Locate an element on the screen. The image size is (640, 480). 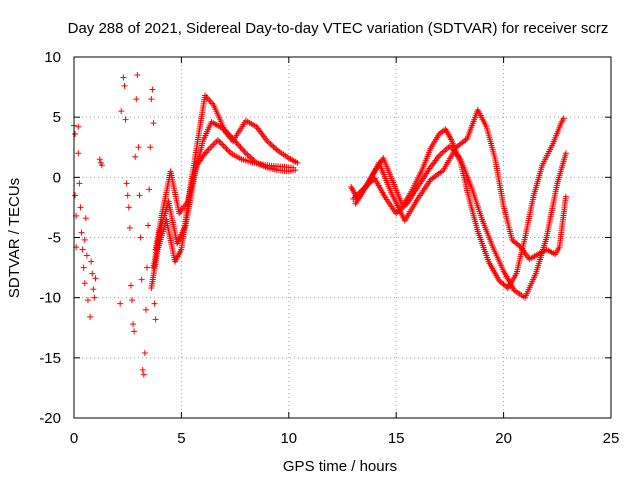
x-tick-label: 5 is located at coordinates (181, 438).